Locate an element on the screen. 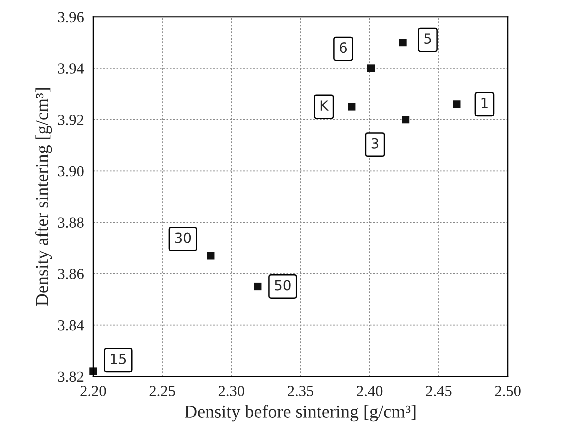 This screenshot has width=584, height=428. y-tick-label: 3.96 is located at coordinates (71, 17).